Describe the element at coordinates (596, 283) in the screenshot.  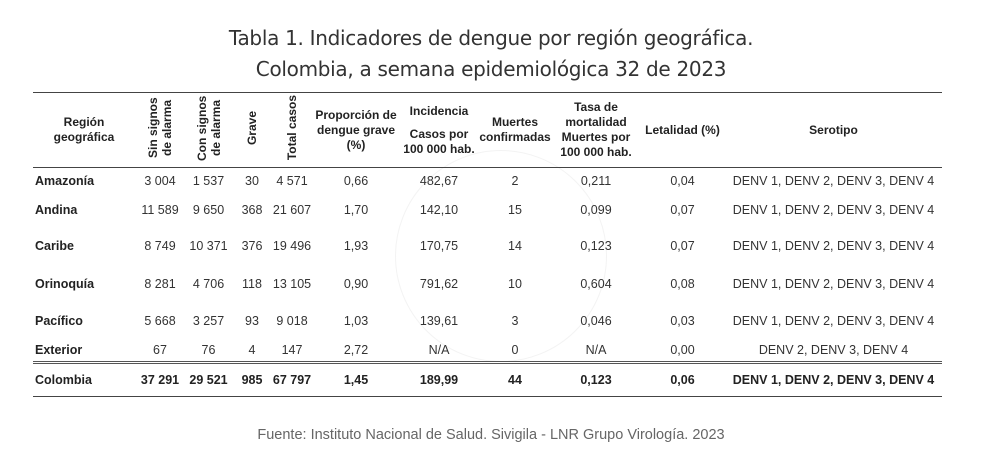
I see `cell-tasa: 0,604` at that location.